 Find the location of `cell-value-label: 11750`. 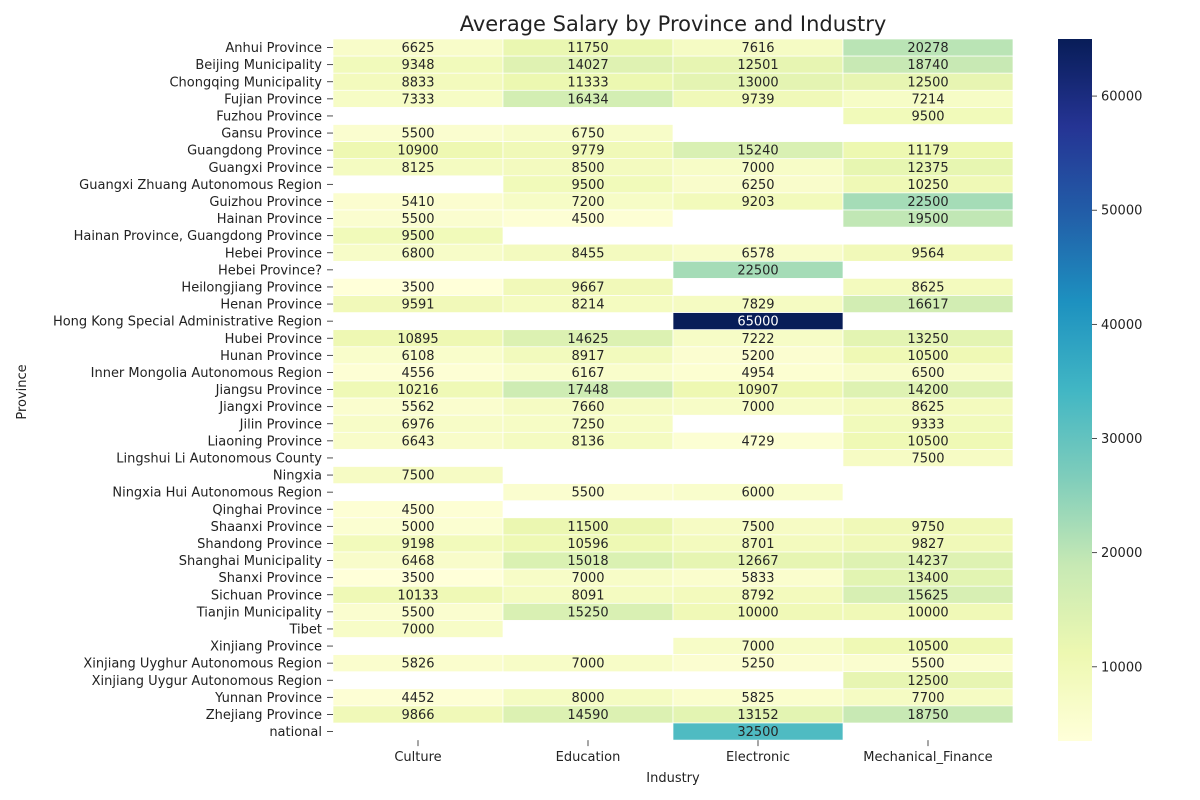

cell-value-label: 11750 is located at coordinates (587, 48).